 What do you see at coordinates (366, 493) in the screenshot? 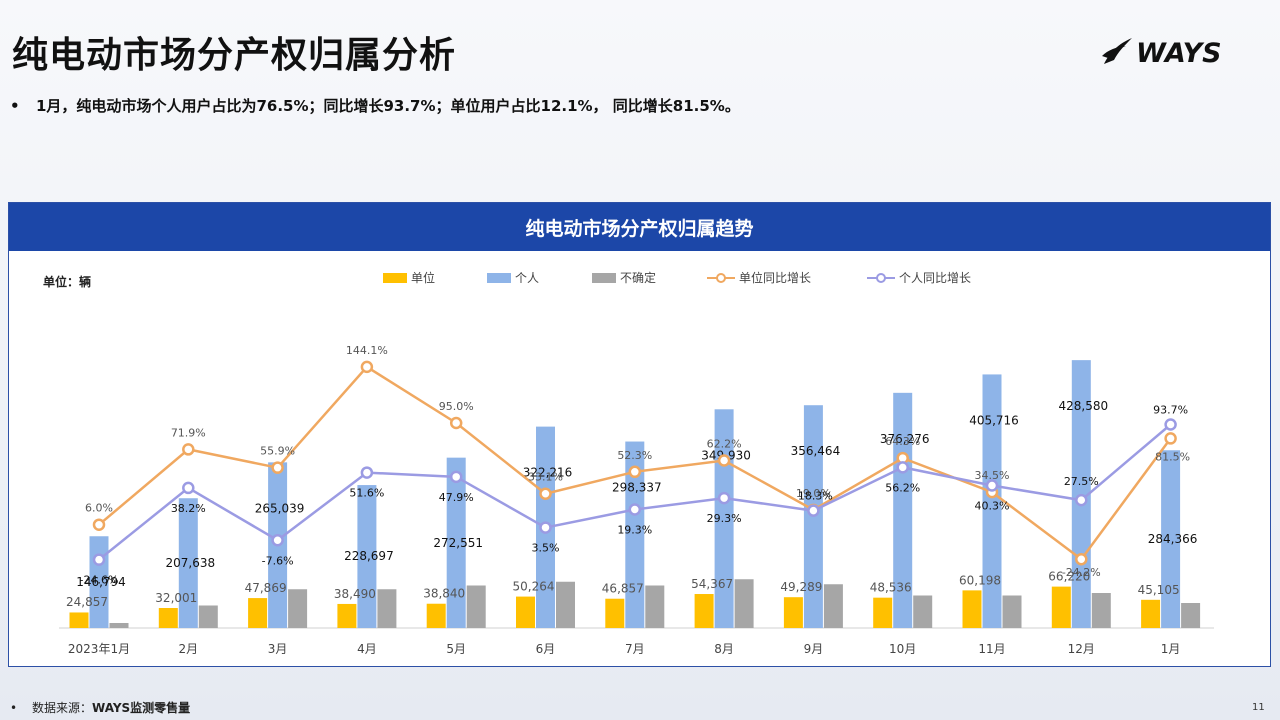
I see `individual-yoy-label: 51.6%` at bounding box center [366, 493].